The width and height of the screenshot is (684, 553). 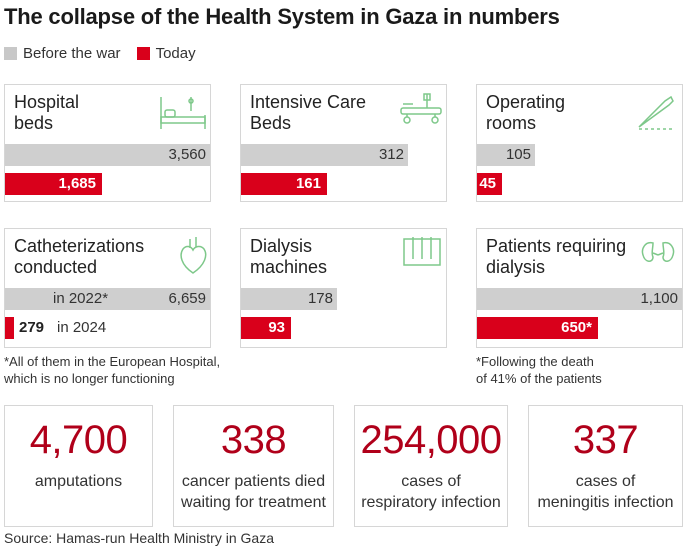 What do you see at coordinates (518, 154) in the screenshot?
I see `bar-before-value: 105` at bounding box center [518, 154].